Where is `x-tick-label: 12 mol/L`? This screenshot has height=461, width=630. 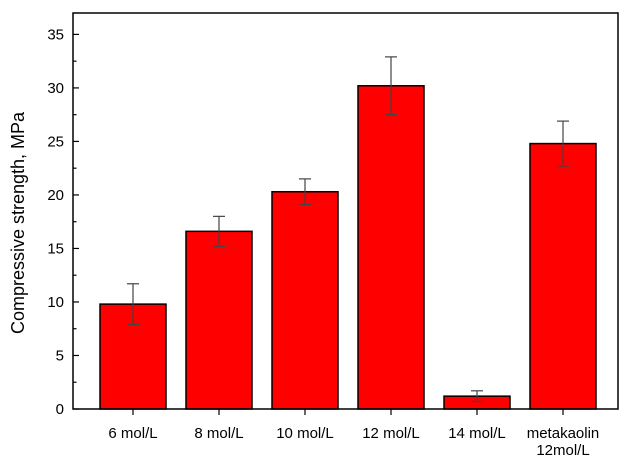
x-tick-label: 12 mol/L is located at coordinates (391, 433).